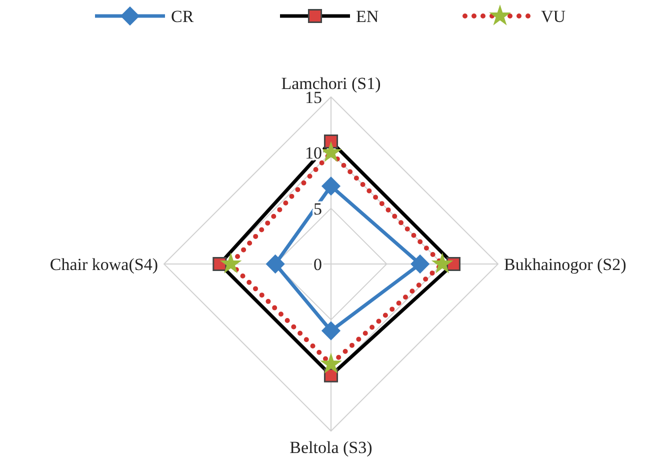  I want to click on spoke-label: Beltola (S3), so click(331, 447).